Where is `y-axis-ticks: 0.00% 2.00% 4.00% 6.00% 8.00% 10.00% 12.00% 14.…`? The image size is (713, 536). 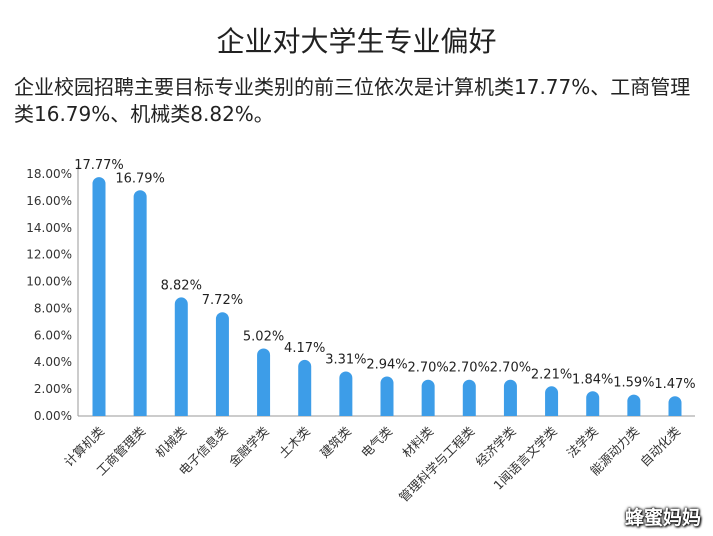
y-axis-ticks: 0.00% 2.00% 4.00% 6.00% 8.00% 10.00% 12.00% 14.… is located at coordinates (49, 295).